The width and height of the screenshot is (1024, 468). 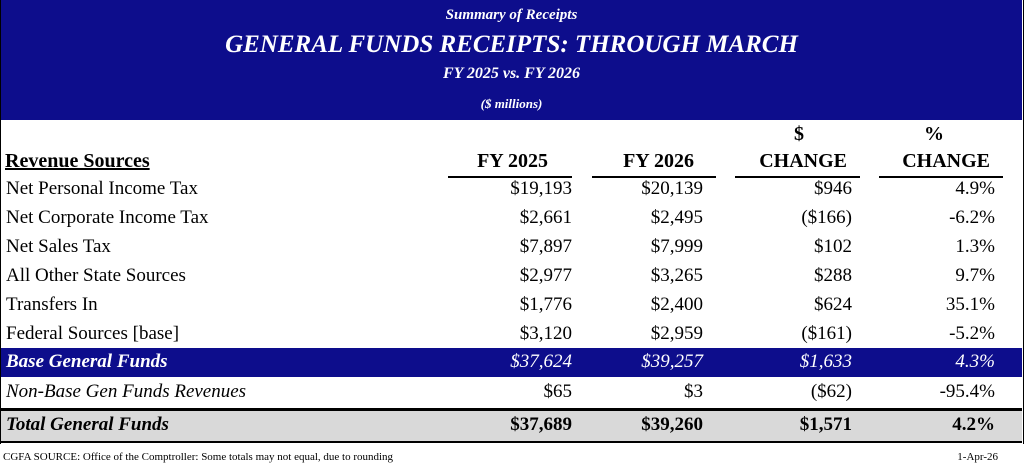 What do you see at coordinates (58, 246) in the screenshot?
I see `row-label: Net Sales Tax` at bounding box center [58, 246].